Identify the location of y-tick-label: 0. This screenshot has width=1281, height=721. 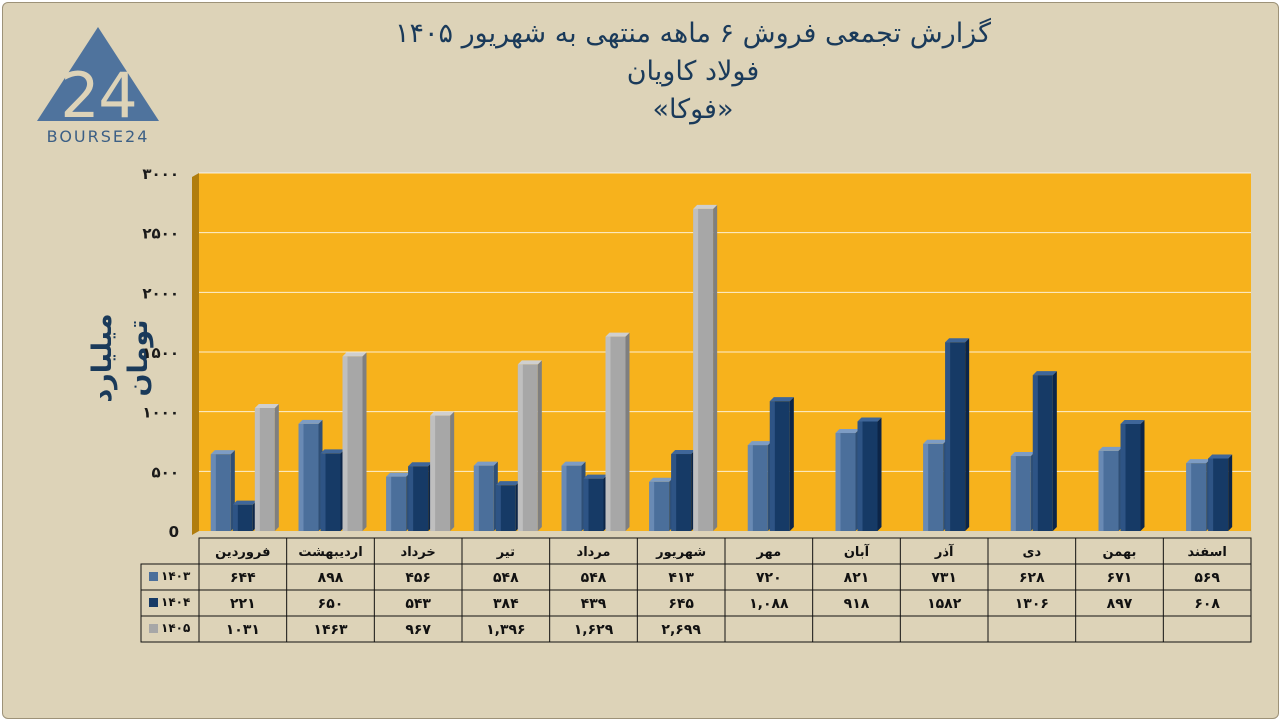
(174, 532).